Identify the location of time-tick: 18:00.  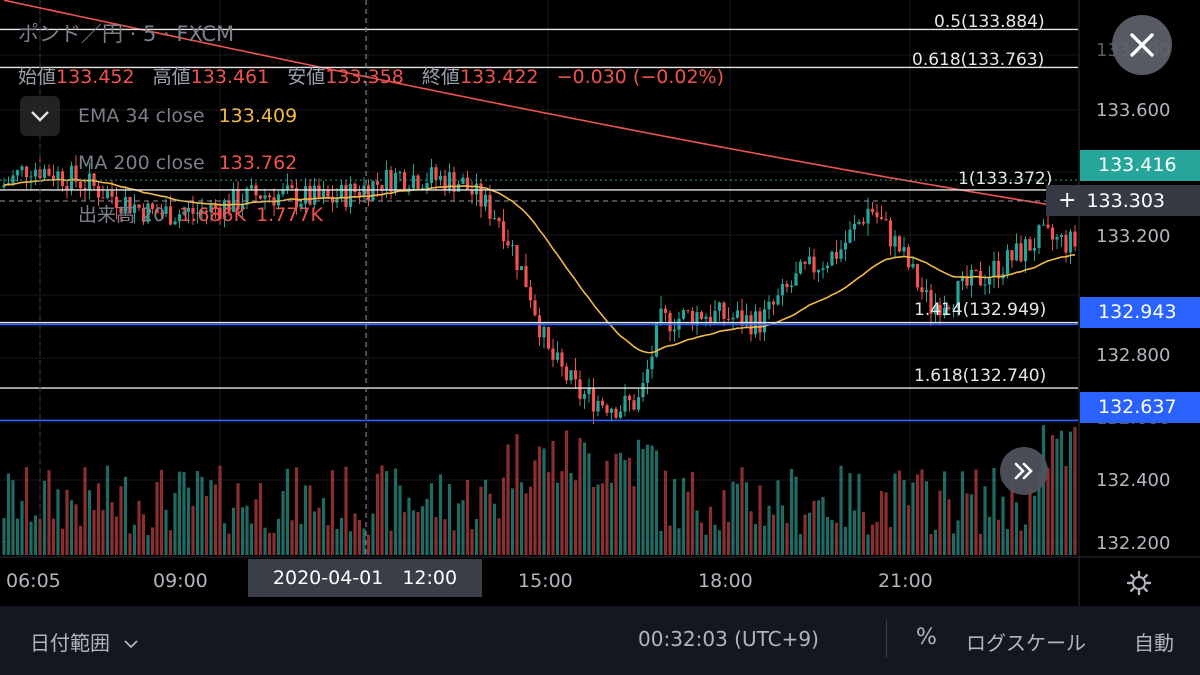
(725, 581).